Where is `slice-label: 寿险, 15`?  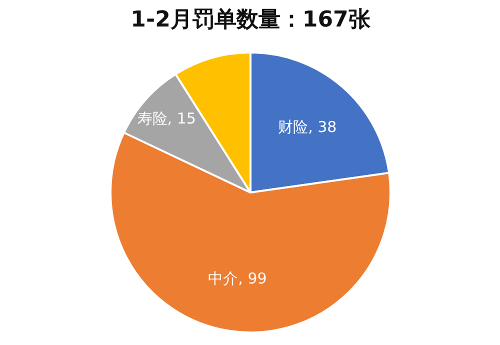 slice-label: 寿险, 15 is located at coordinates (166, 118).